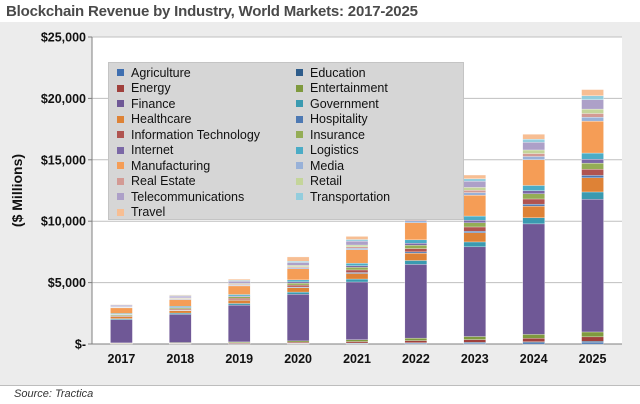  I want to click on legend-item: Information Technology, so click(188, 134).